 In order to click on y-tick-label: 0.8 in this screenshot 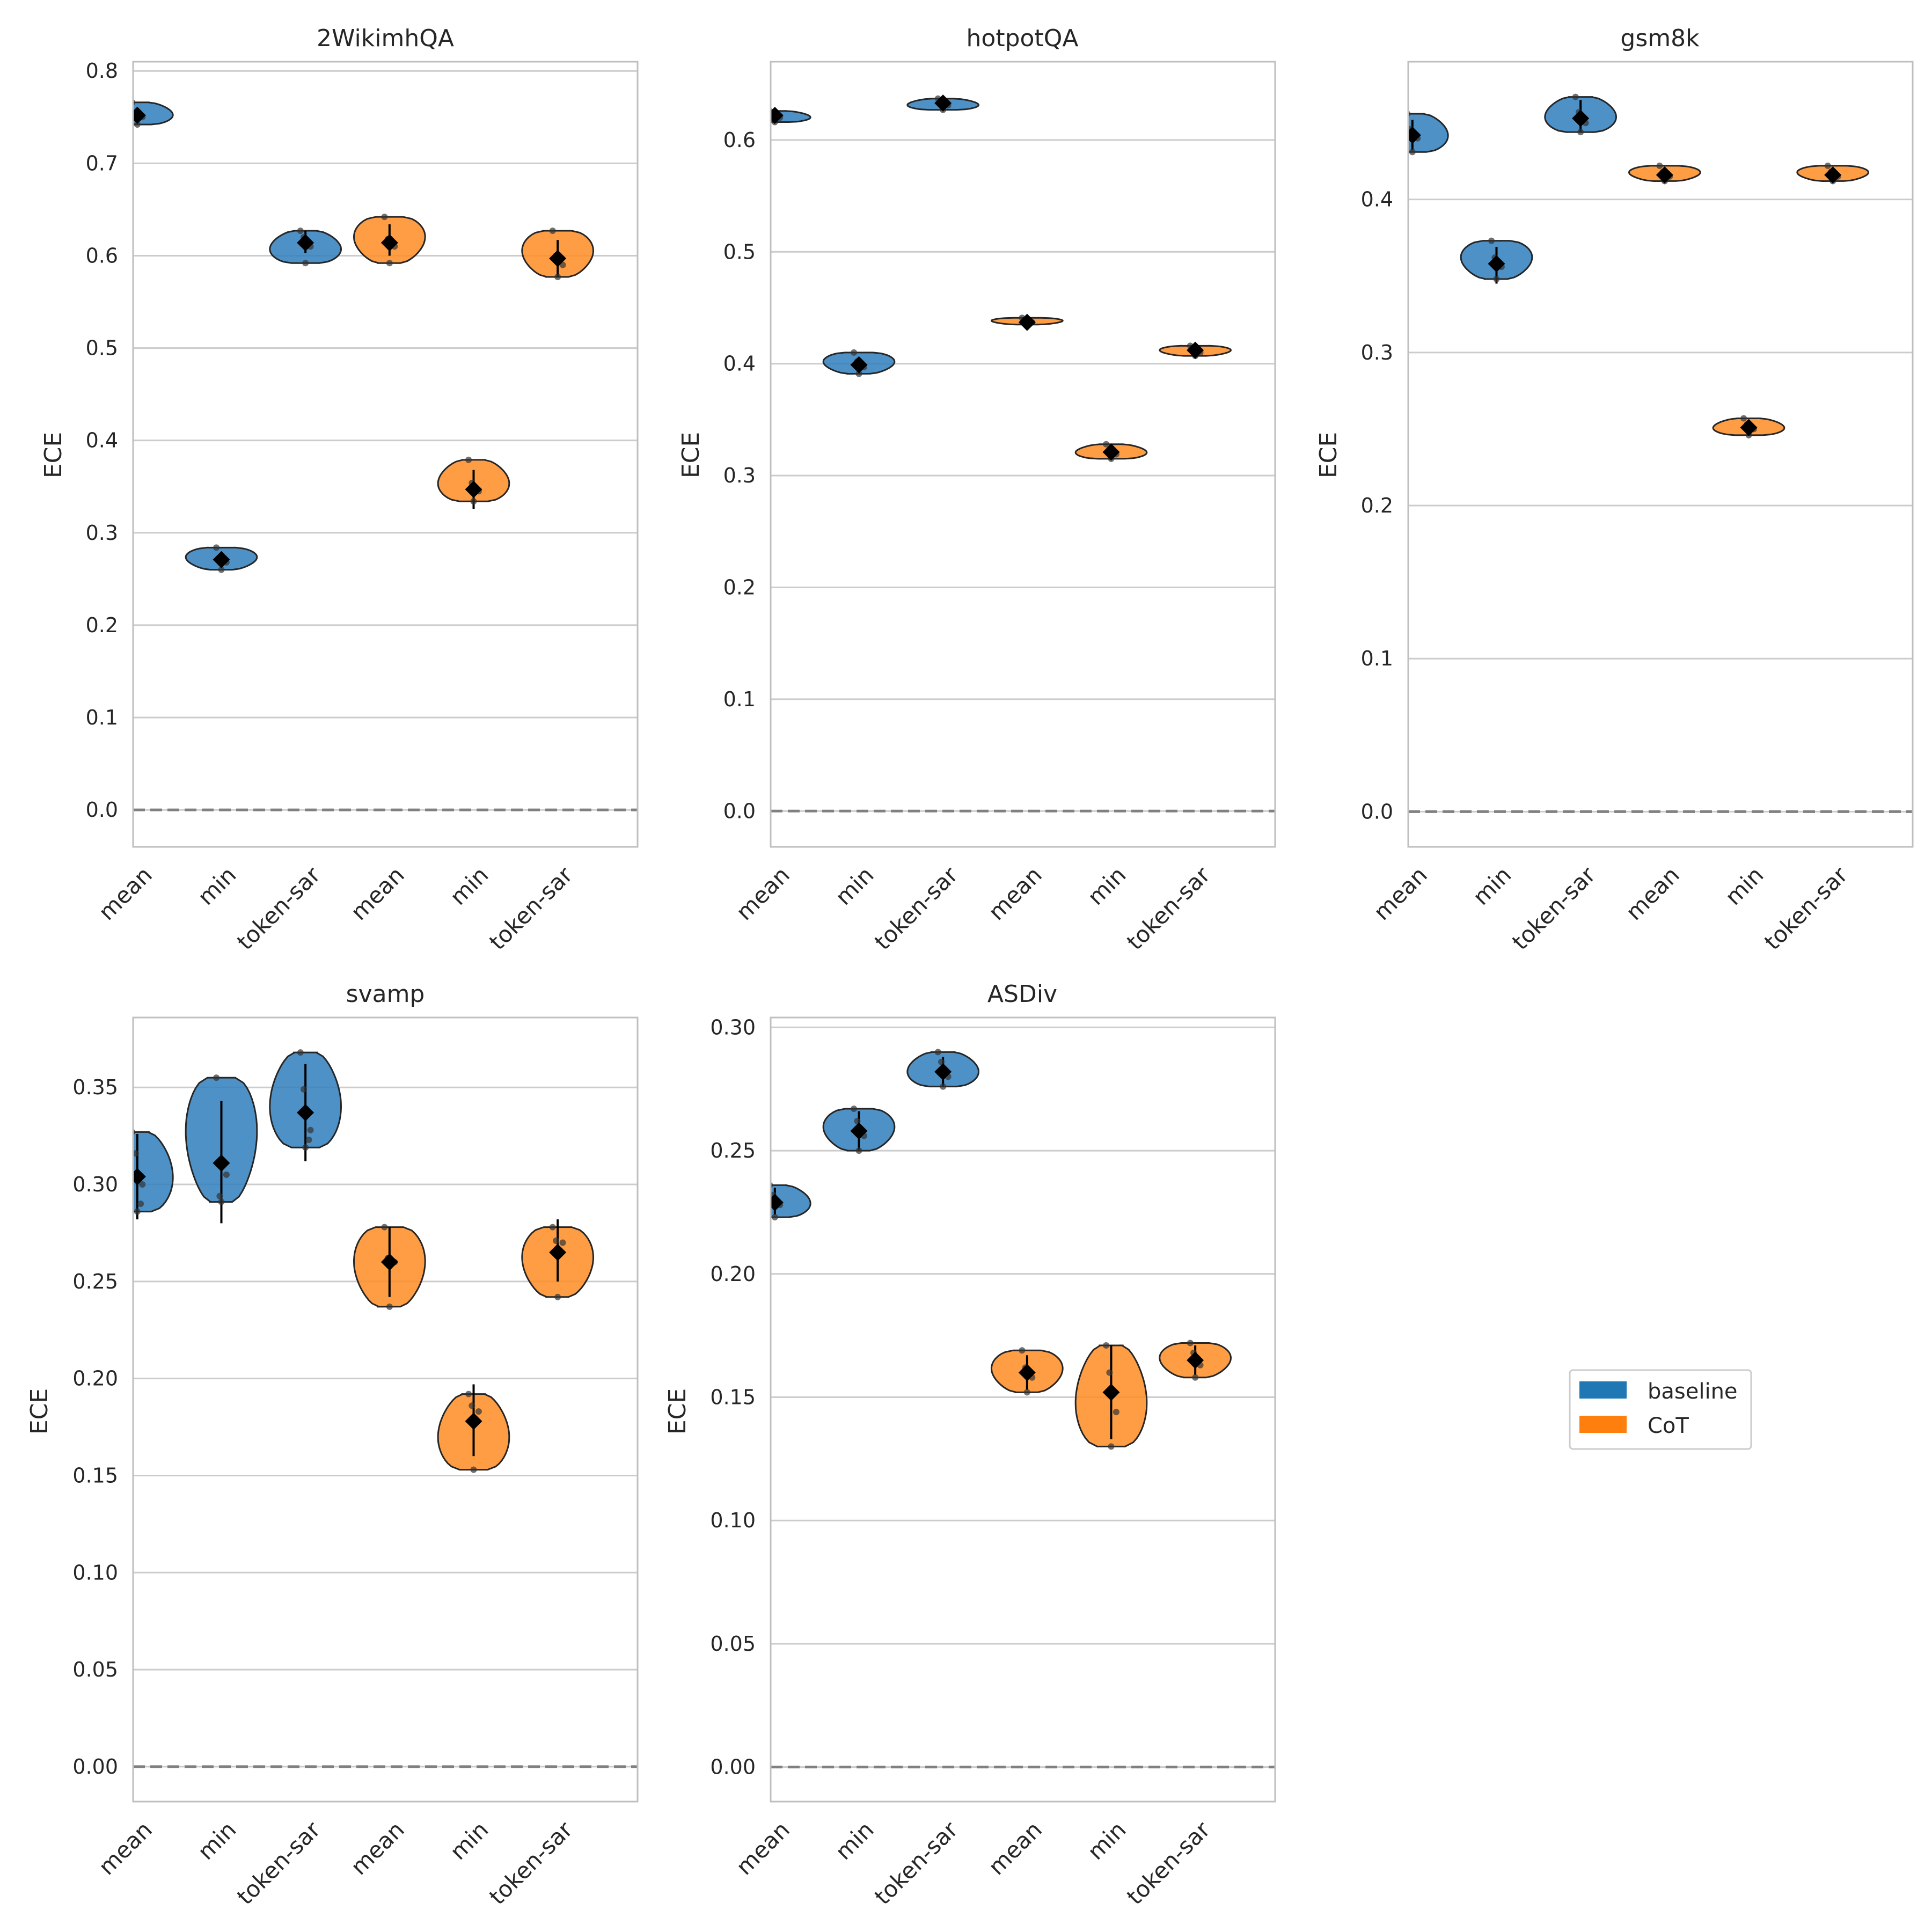, I will do `click(102, 71)`.